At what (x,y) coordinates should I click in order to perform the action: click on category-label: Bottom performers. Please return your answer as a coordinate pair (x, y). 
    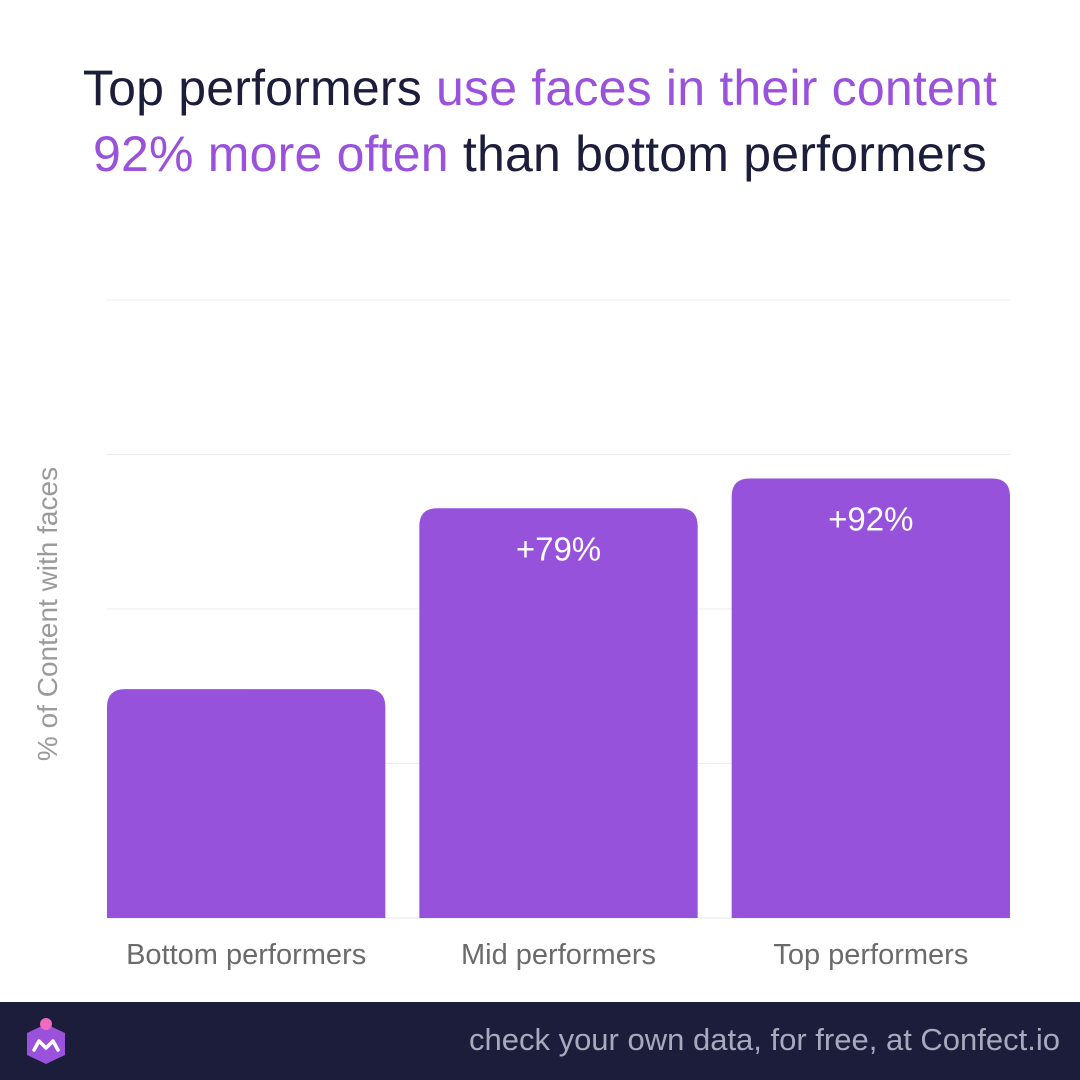
    Looking at the image, I should click on (246, 955).